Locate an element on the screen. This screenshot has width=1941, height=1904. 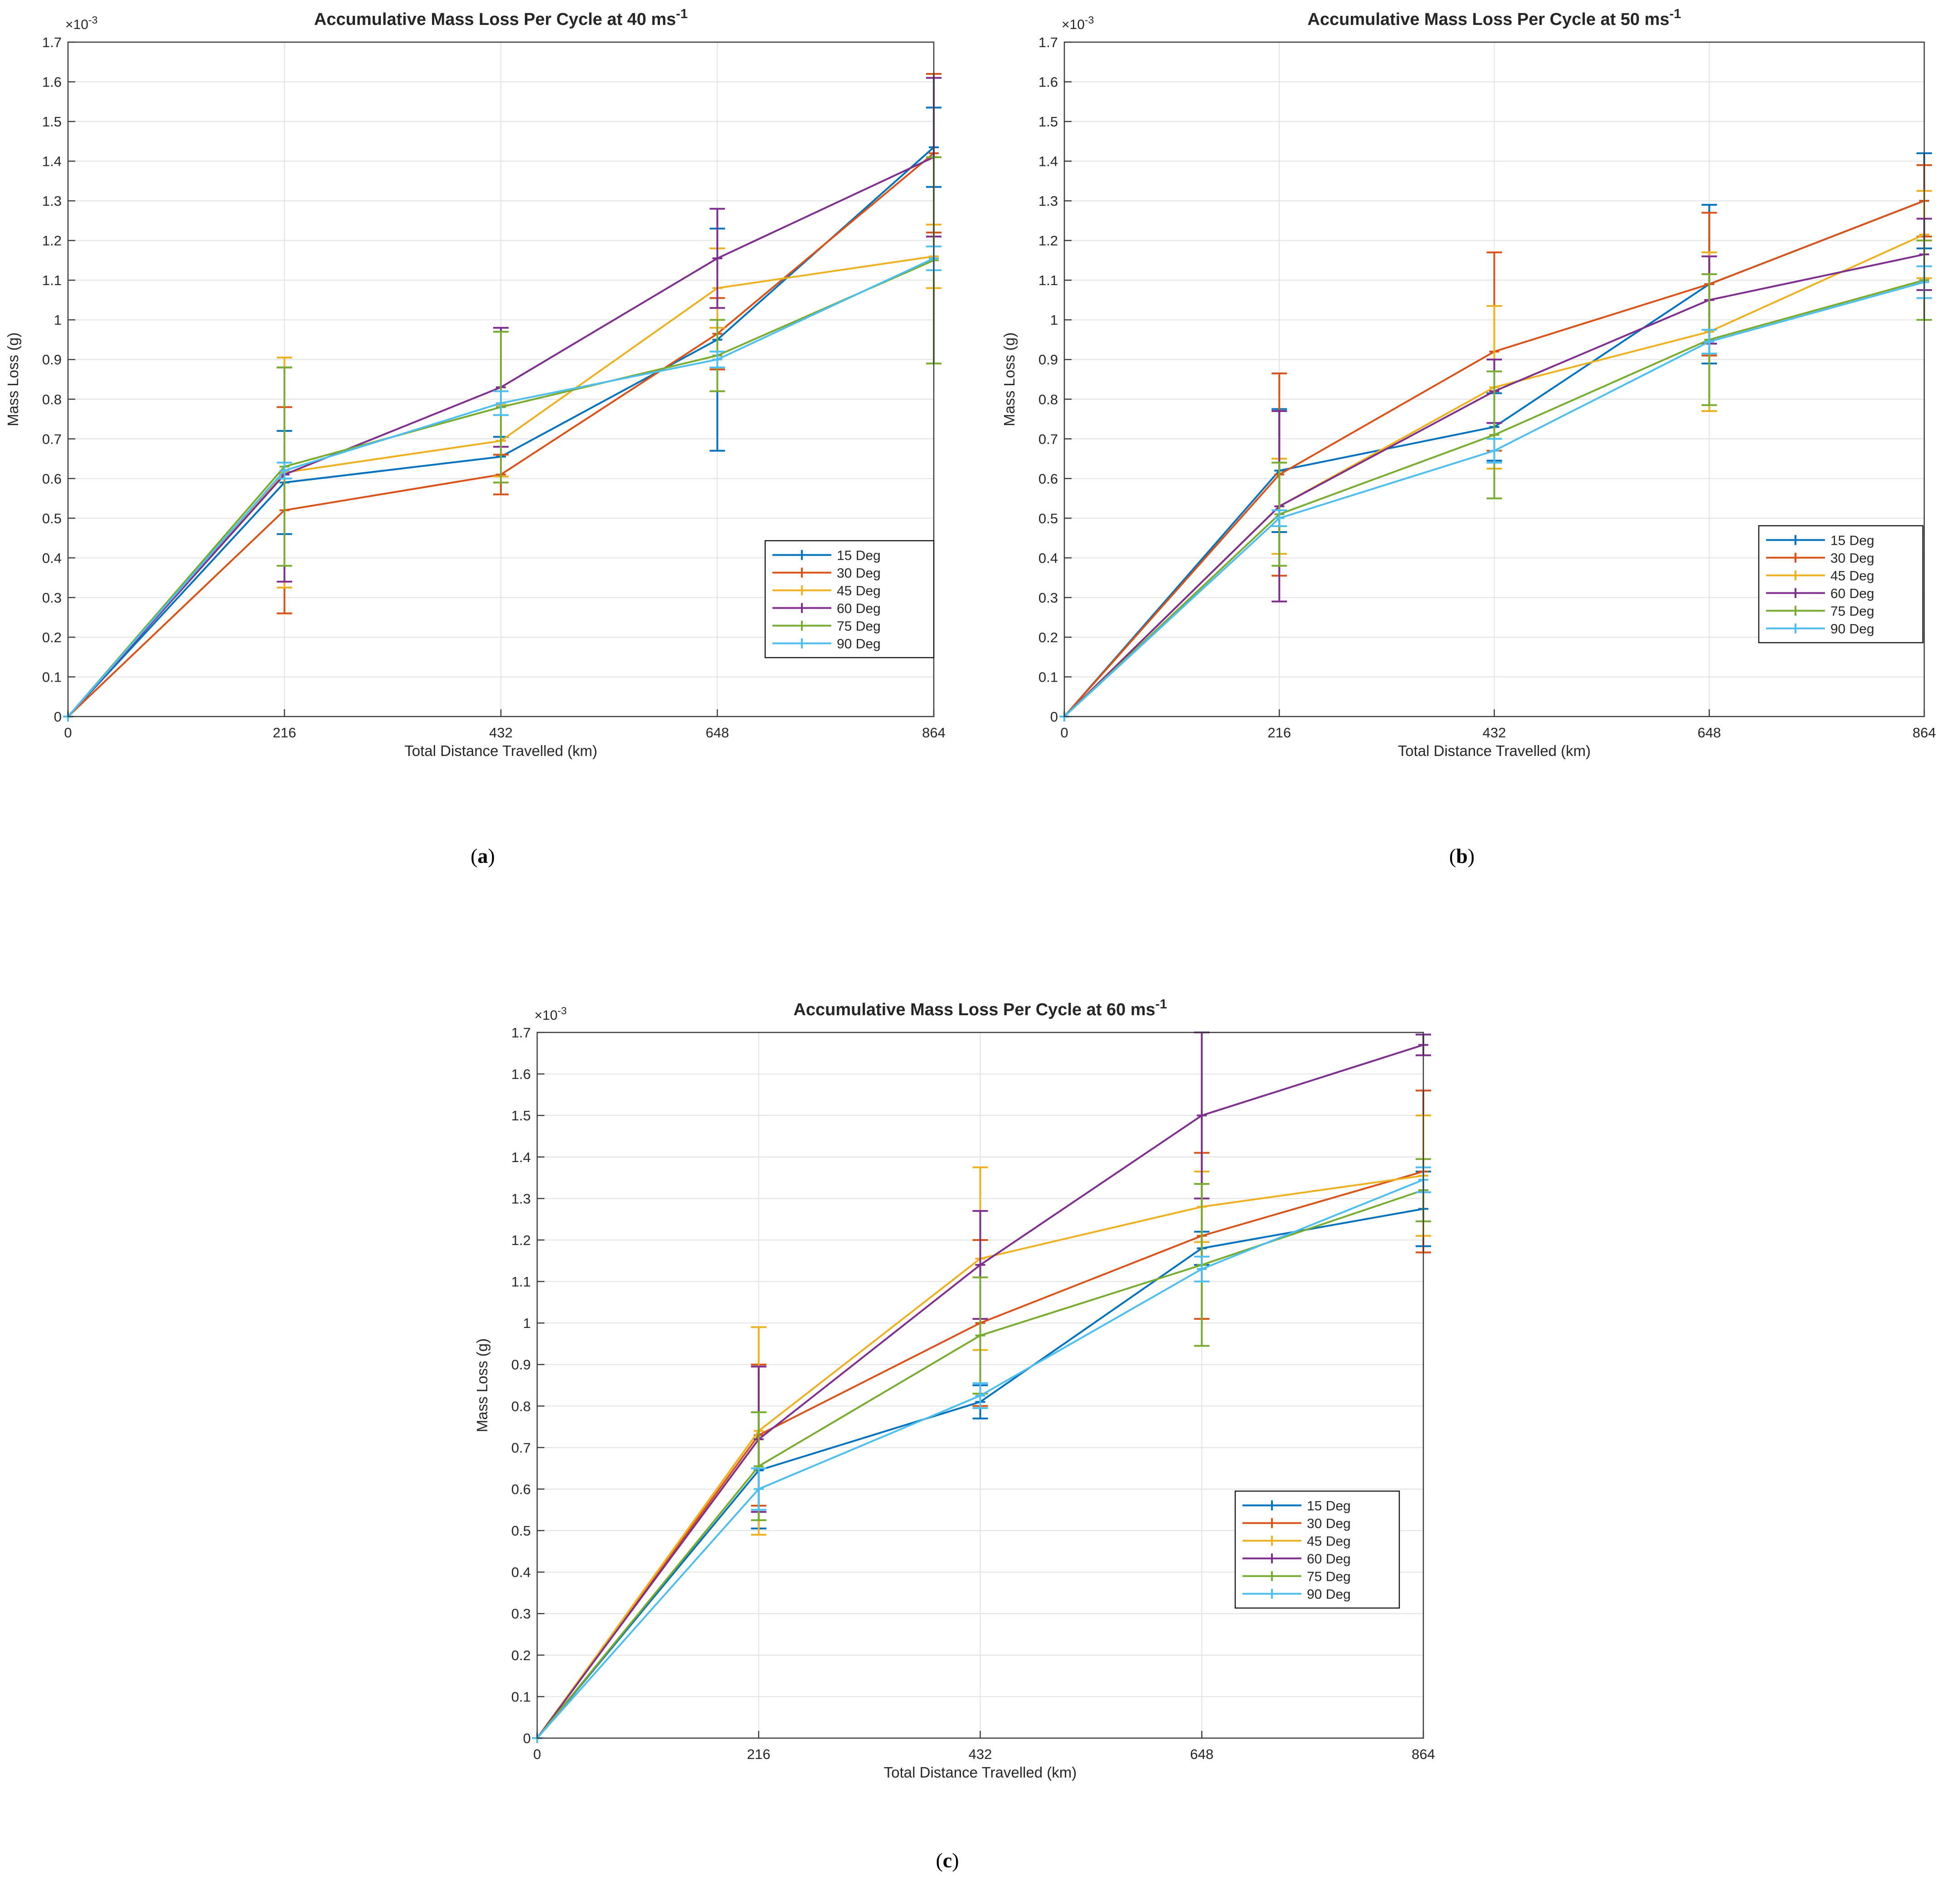
legend-item-15-deg: 15 Deg is located at coordinates (1296, 1506).